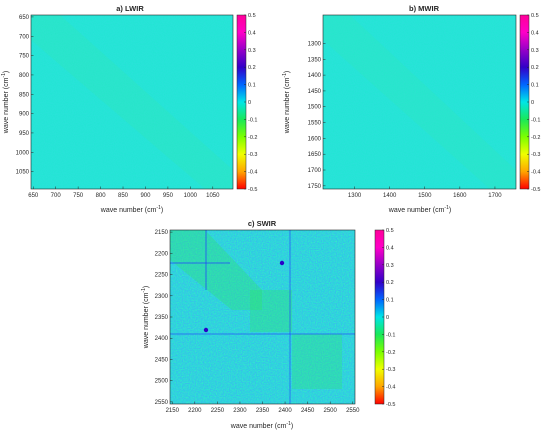  What do you see at coordinates (145, 196) in the screenshot?
I see `x-tick-label: 900` at bounding box center [145, 196].